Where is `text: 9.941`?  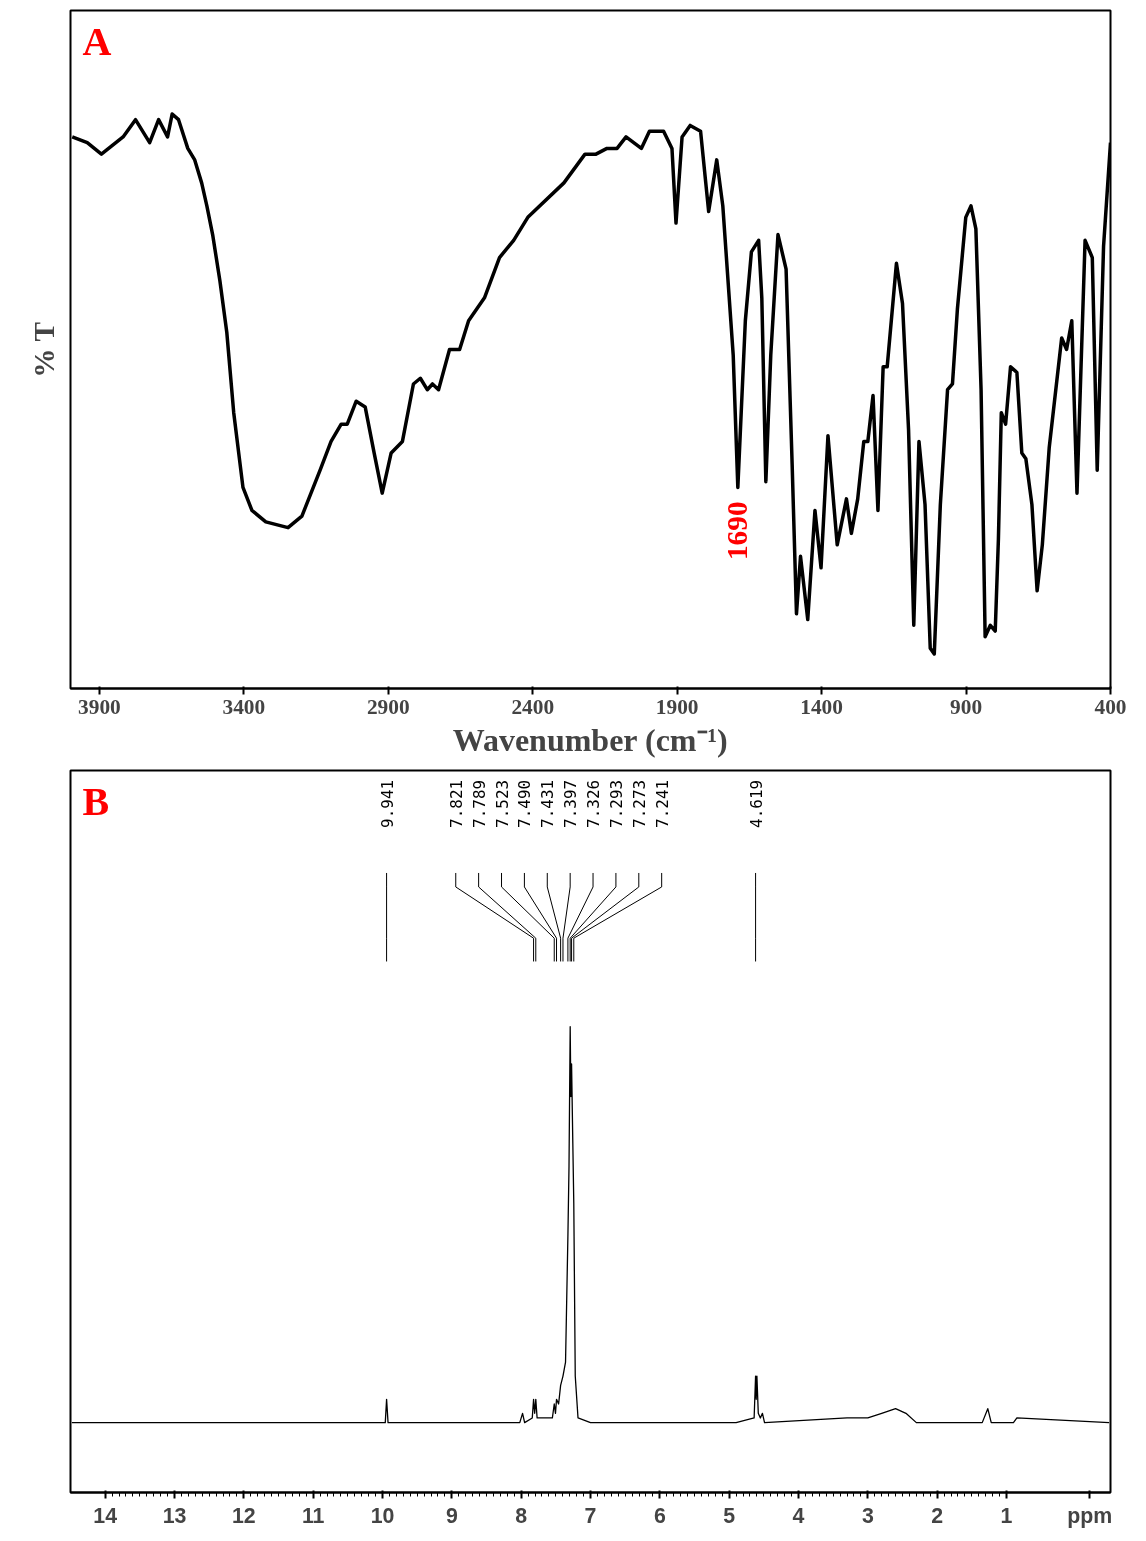 text: 9.941 is located at coordinates (387, 803).